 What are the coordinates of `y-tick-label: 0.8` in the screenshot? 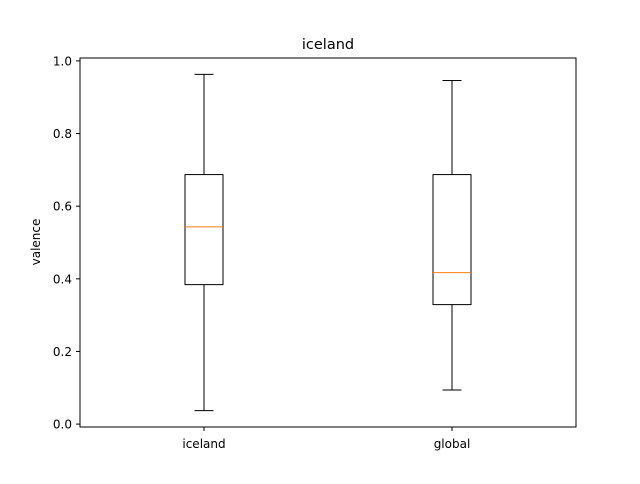 It's located at (62, 134).